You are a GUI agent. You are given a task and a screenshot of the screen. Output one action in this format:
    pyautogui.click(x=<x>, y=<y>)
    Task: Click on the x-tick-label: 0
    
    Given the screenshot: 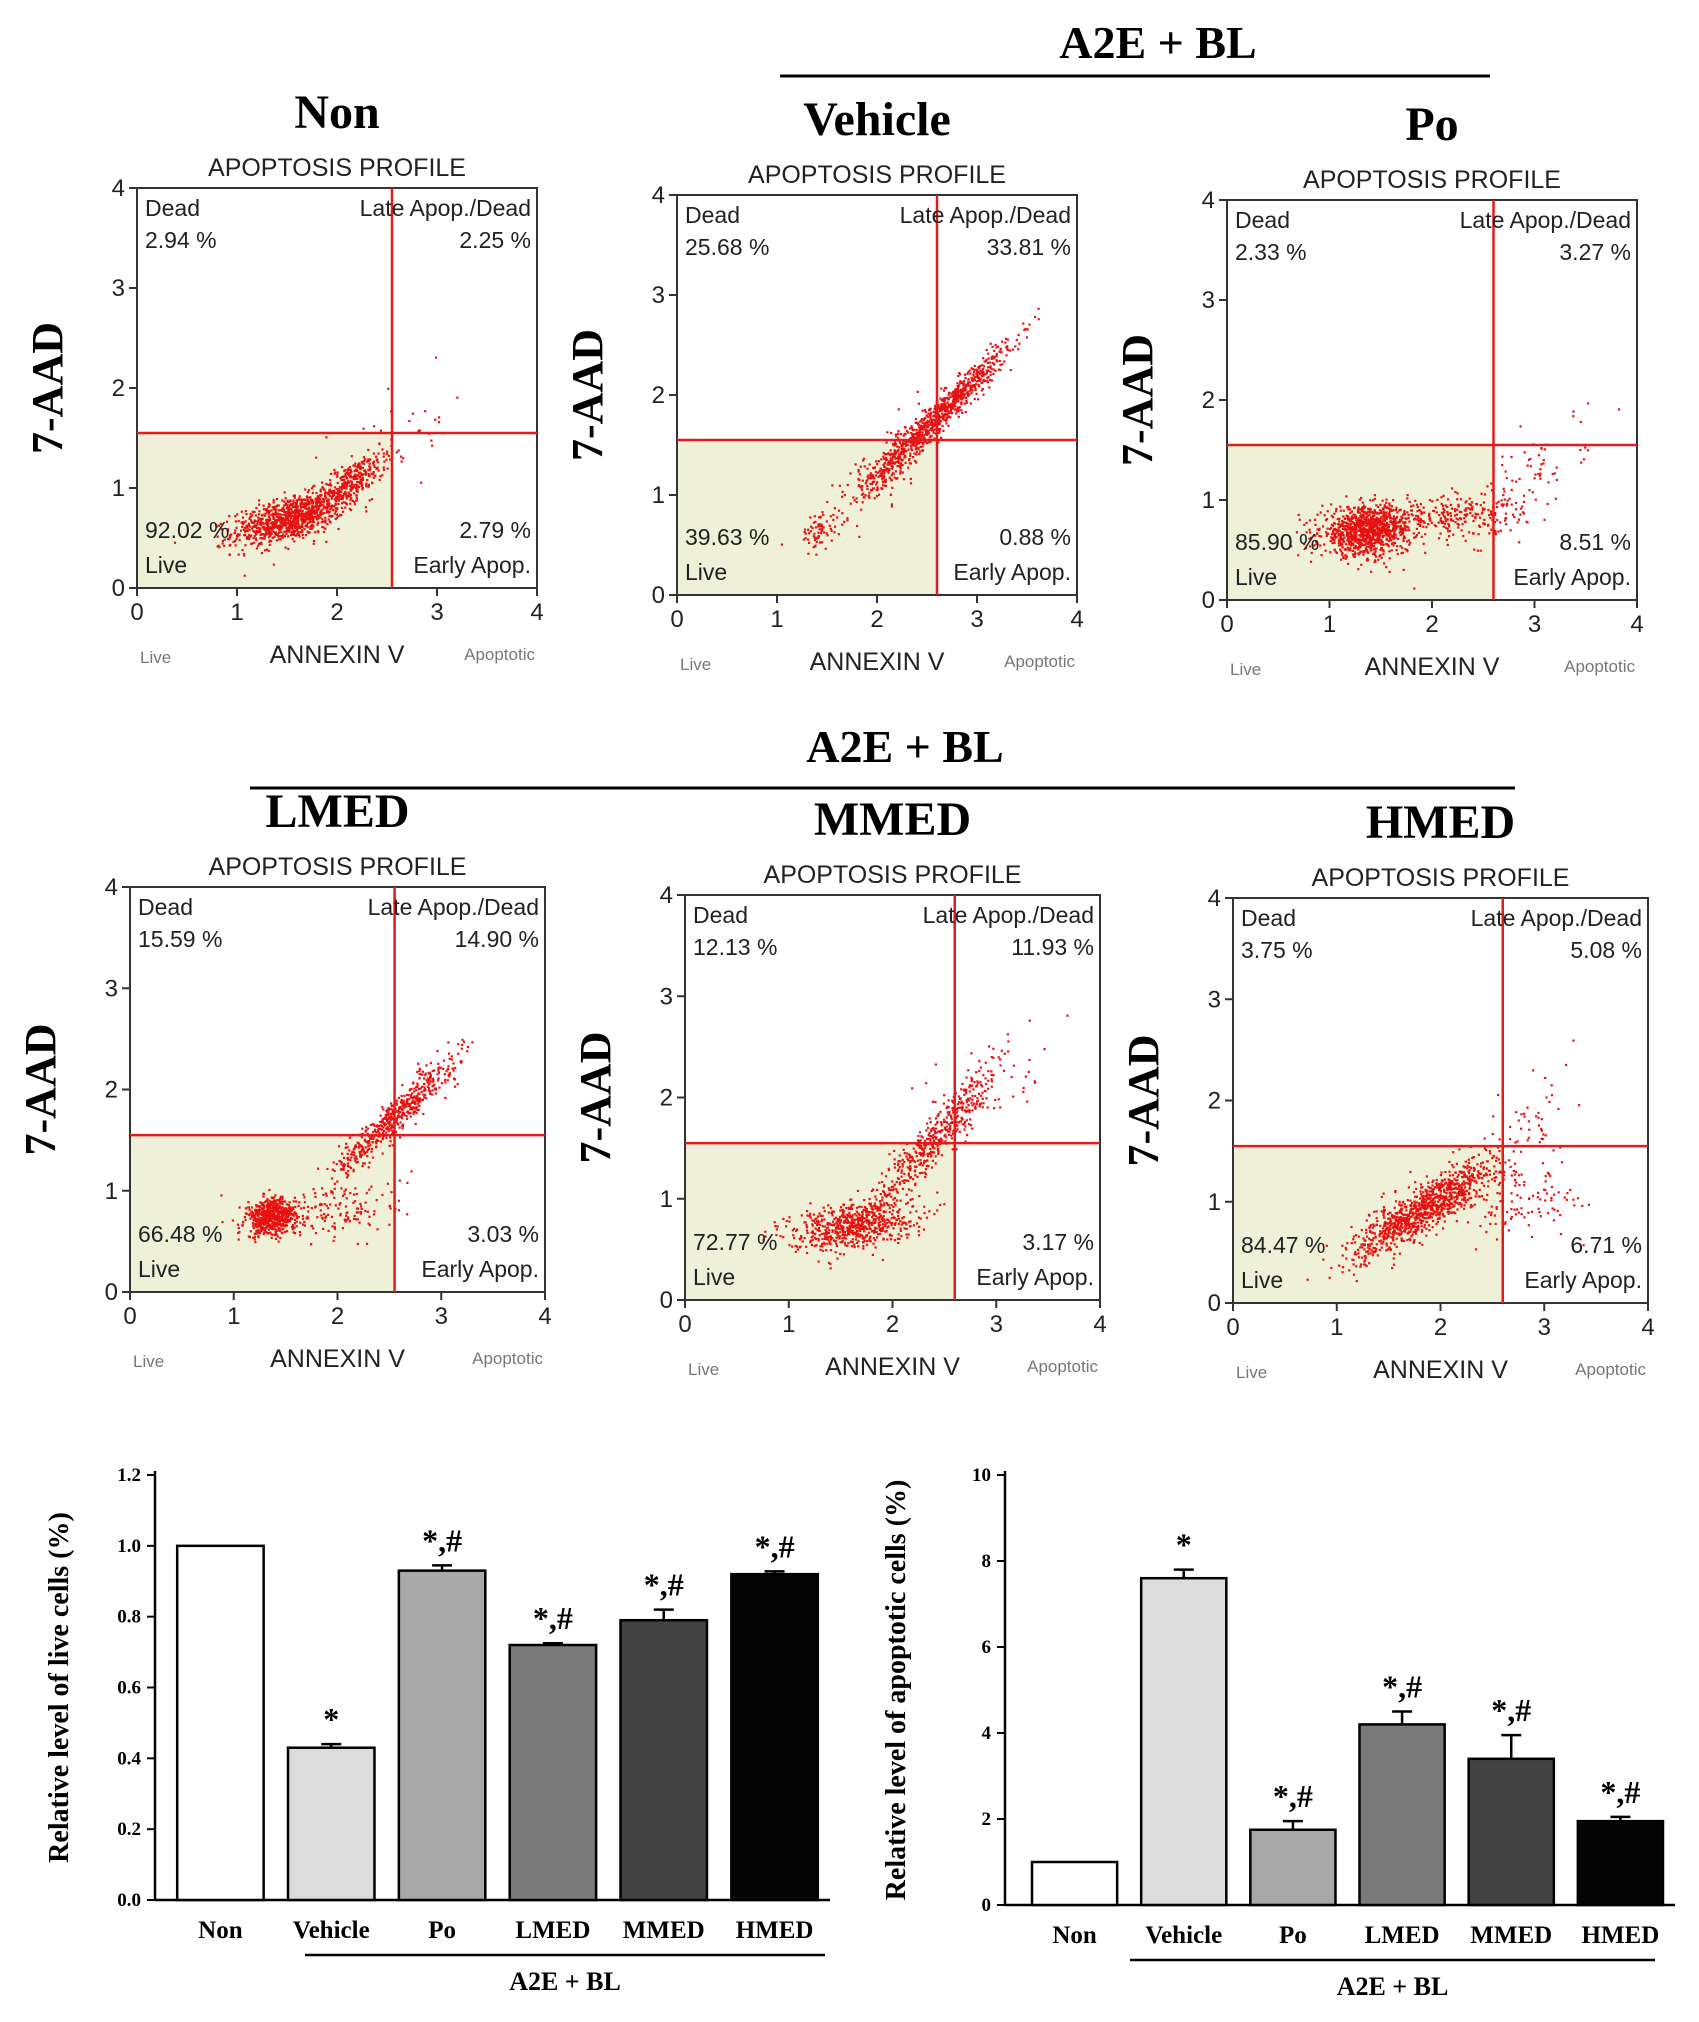 What is the action you would take?
    pyautogui.click(x=1226, y=624)
    